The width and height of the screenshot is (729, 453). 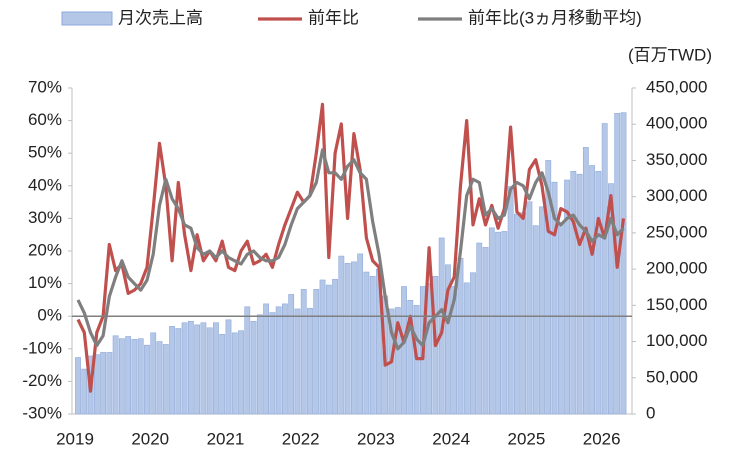 What do you see at coordinates (676, 304) in the screenshot?
I see `y2-tick-label: 150,000` at bounding box center [676, 304].